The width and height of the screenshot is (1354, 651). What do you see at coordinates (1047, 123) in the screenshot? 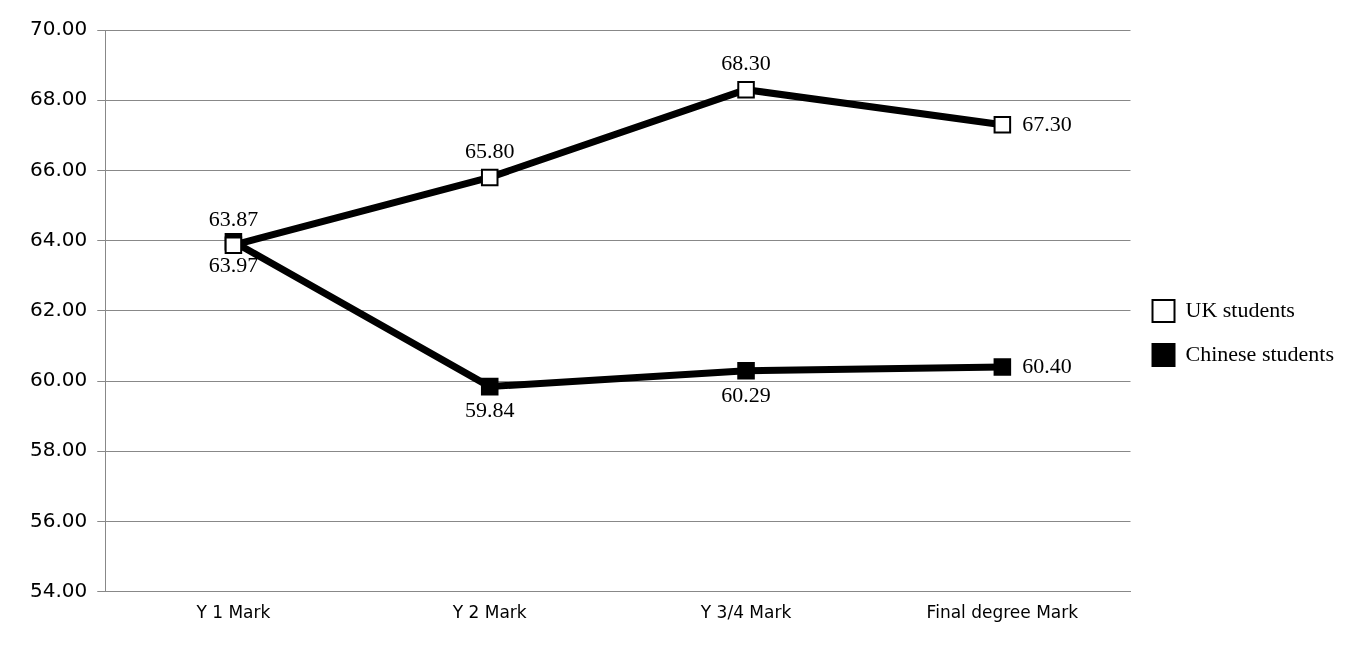
I see `data-label: 67.30` at bounding box center [1047, 123].